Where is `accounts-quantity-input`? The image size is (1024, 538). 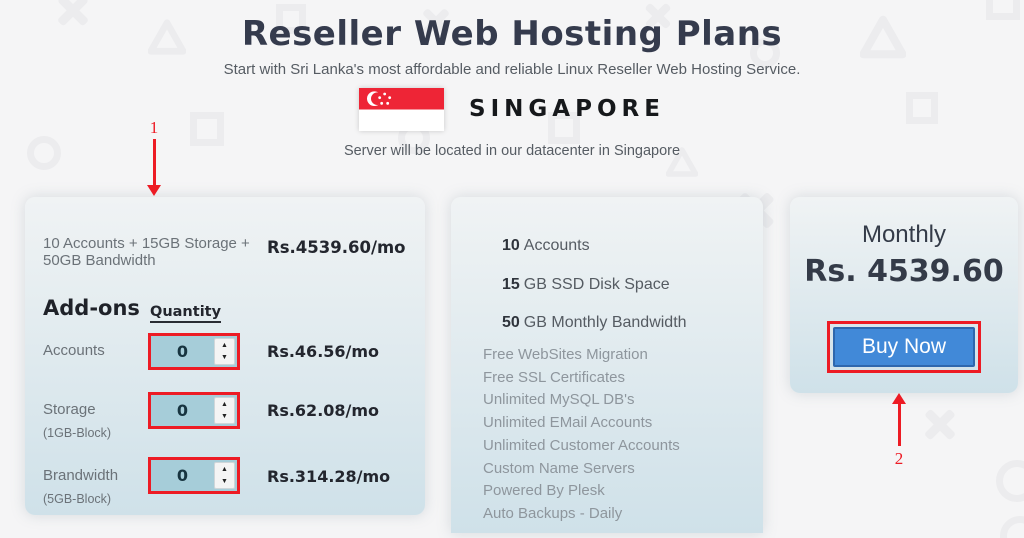 accounts-quantity-input is located at coordinates (182, 351).